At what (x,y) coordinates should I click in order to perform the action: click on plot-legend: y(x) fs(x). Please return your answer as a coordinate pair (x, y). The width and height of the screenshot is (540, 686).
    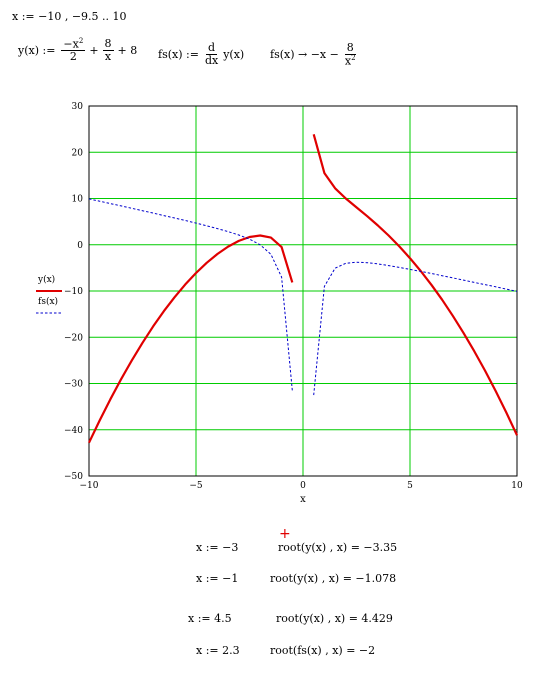
    Looking at the image, I should click on (49, 294).